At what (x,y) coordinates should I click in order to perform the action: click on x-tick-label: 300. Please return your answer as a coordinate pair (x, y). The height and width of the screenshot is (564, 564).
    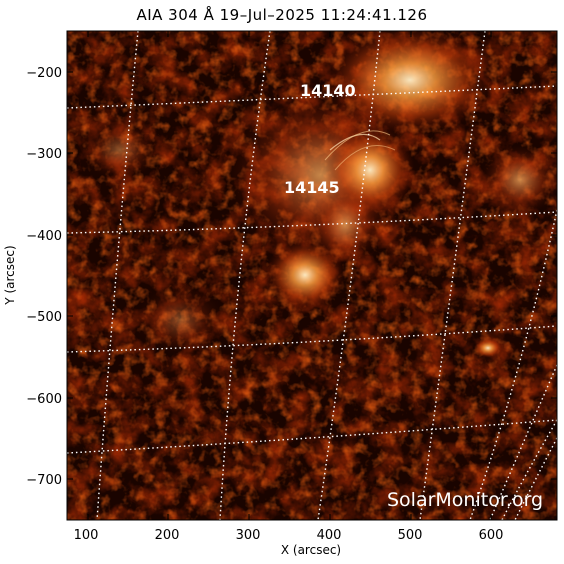
    Looking at the image, I should click on (248, 535).